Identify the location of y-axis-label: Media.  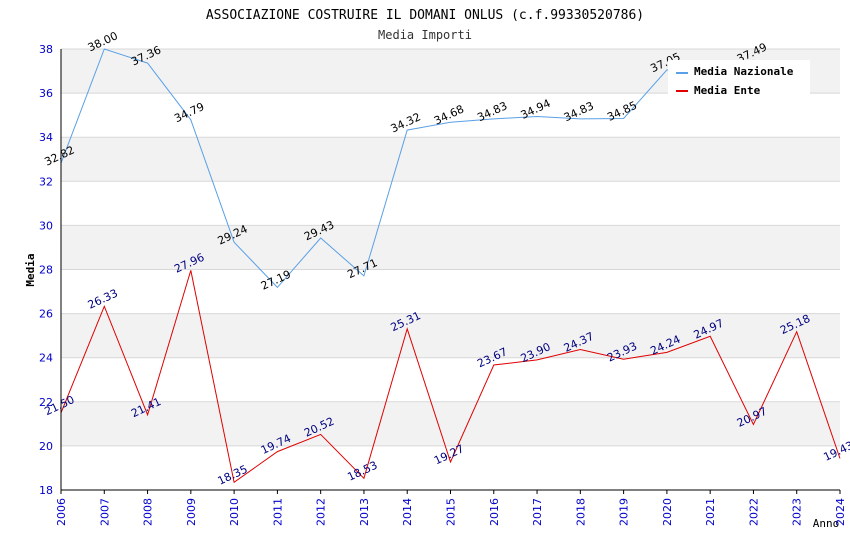
(30, 269).